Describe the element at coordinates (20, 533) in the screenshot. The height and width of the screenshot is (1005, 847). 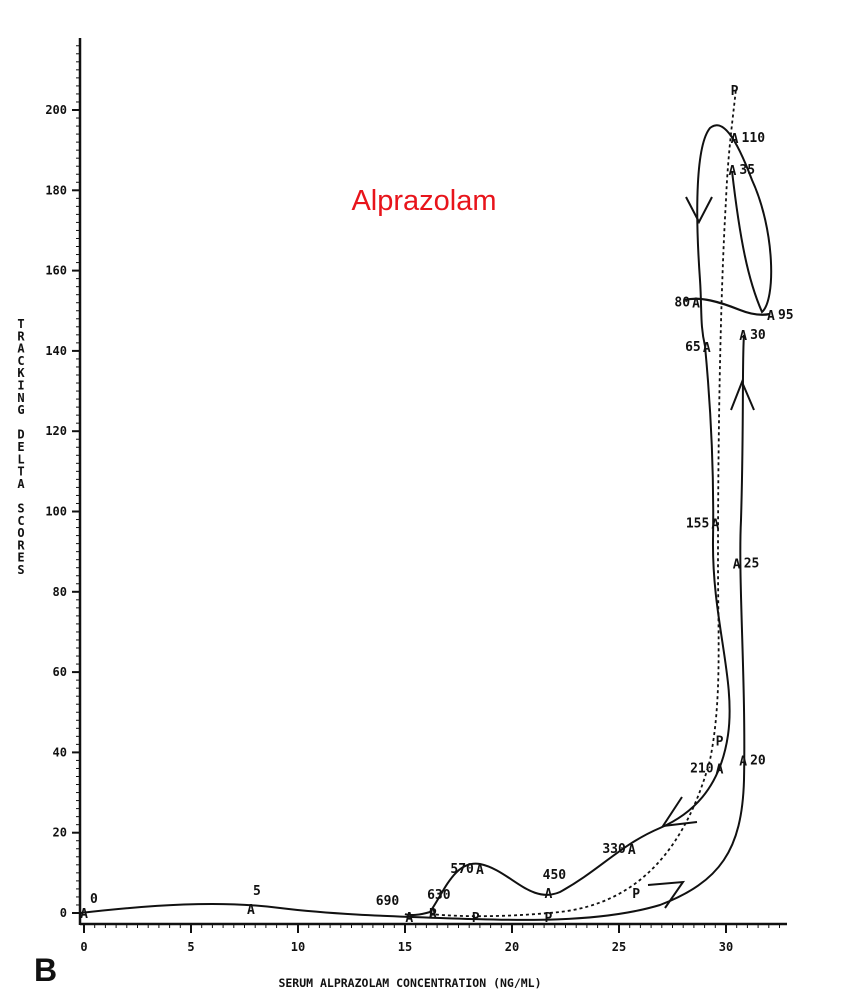
I see `y-axis-title-letter: O` at that location.